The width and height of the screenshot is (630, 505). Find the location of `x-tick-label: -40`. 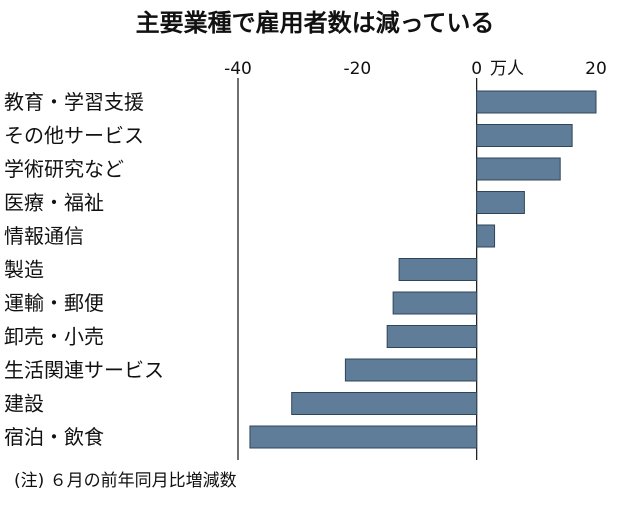

x-tick-label: -40 is located at coordinates (238, 69).